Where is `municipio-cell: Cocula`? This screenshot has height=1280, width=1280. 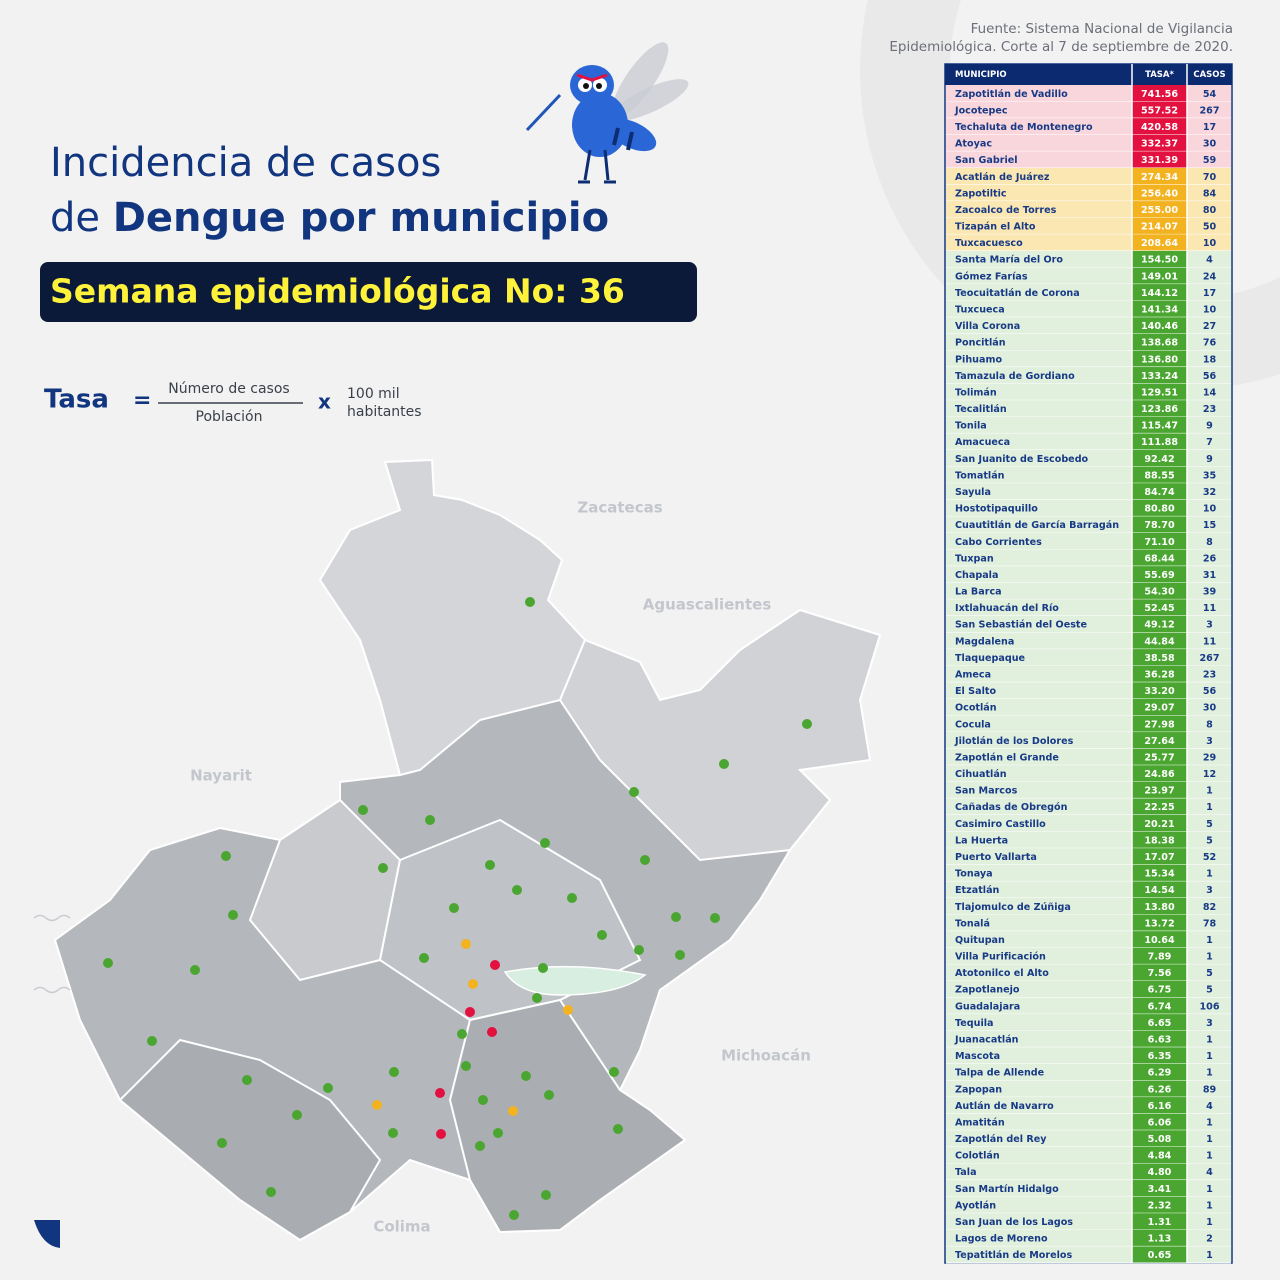
municipio-cell: Cocula is located at coordinates (973, 724).